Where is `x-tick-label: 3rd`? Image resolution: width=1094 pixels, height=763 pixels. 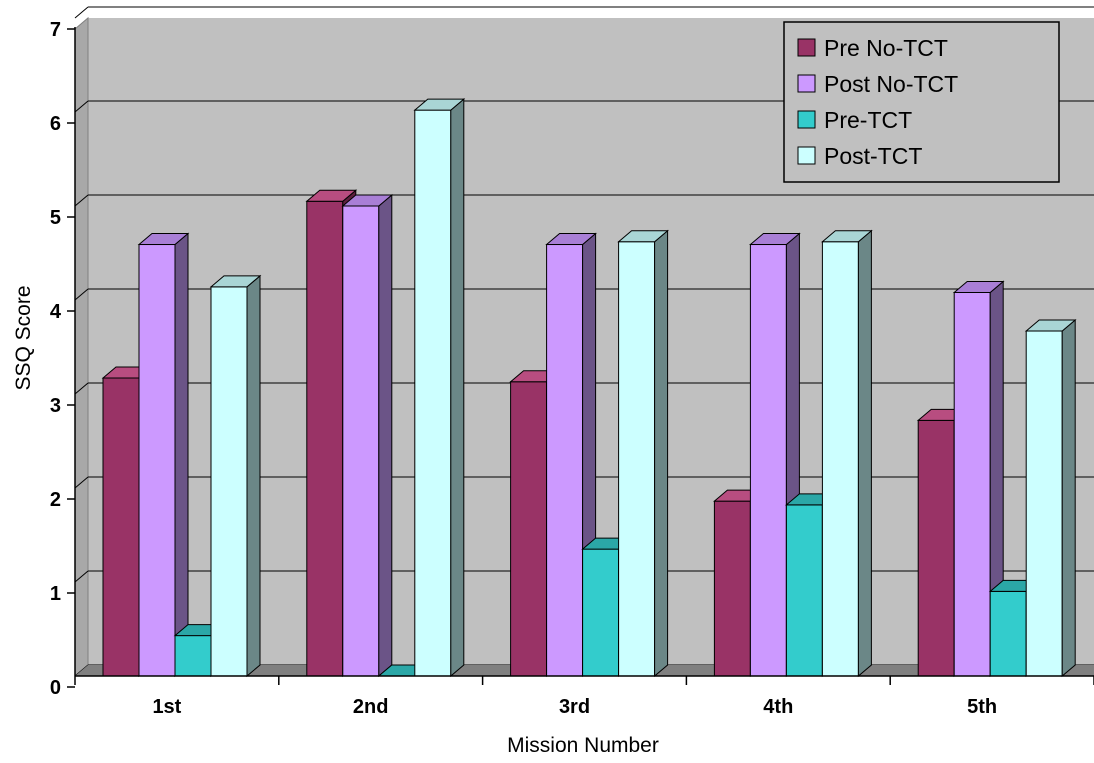
x-tick-label: 3rd is located at coordinates (574, 707).